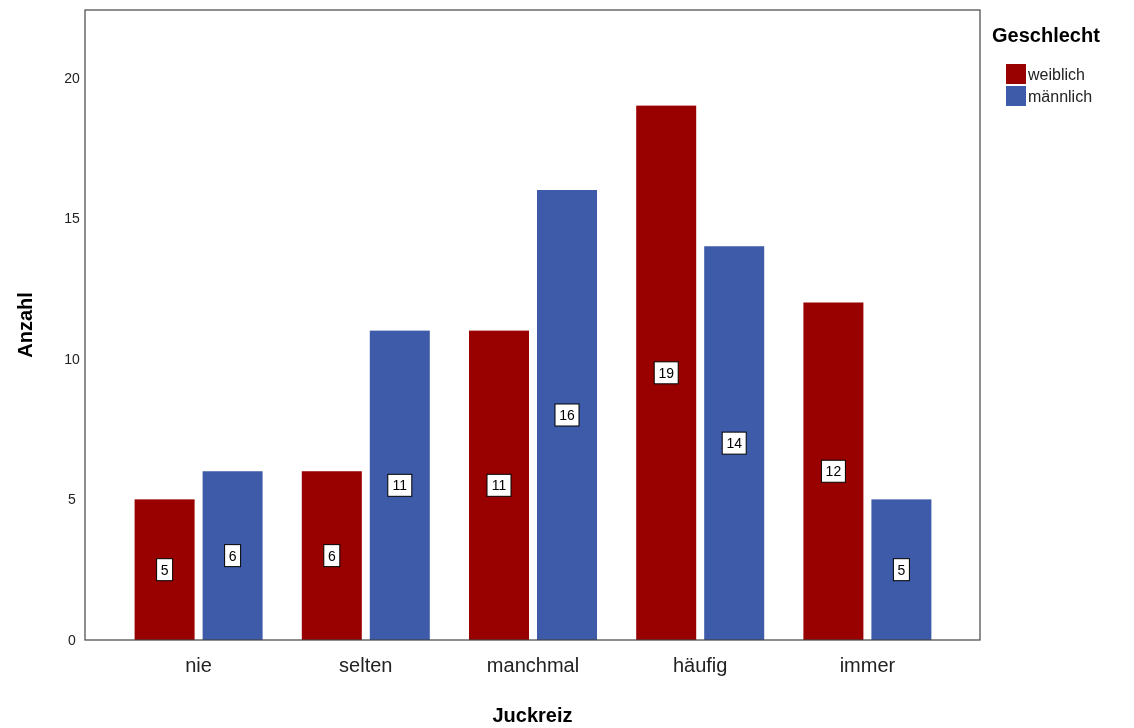 Image resolution: width=1134 pixels, height=728 pixels. Describe the element at coordinates (72, 499) in the screenshot. I see `y-tick-label: 5` at that location.